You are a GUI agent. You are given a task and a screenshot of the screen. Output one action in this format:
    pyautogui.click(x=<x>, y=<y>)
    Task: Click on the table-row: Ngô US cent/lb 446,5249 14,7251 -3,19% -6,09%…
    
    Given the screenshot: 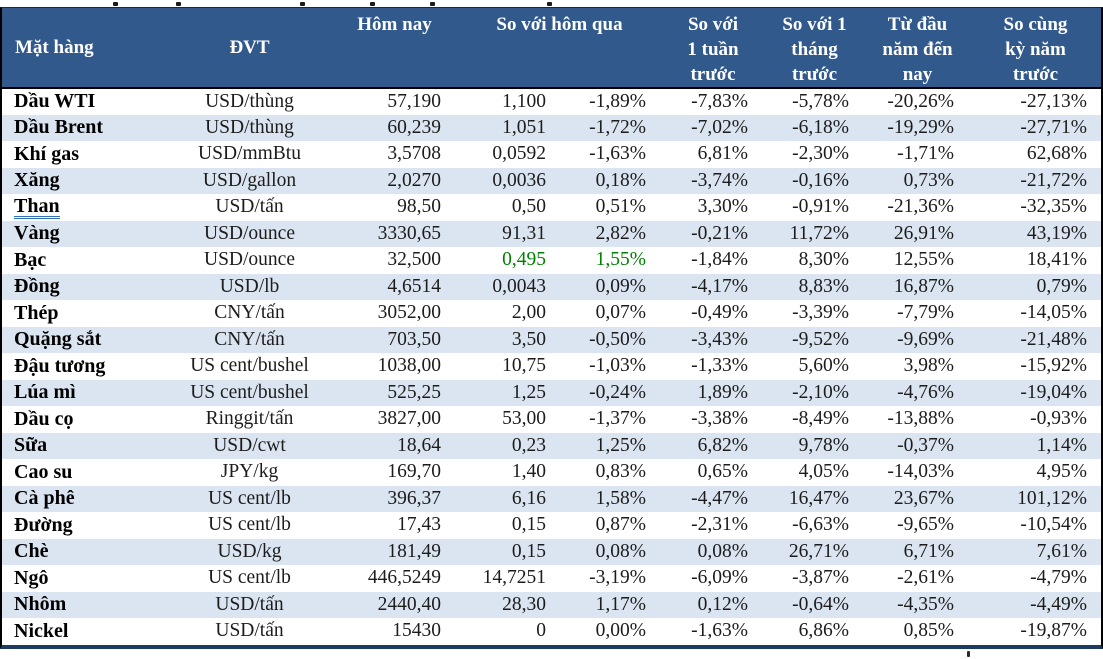 What is the action you would take?
    pyautogui.click(x=551, y=578)
    